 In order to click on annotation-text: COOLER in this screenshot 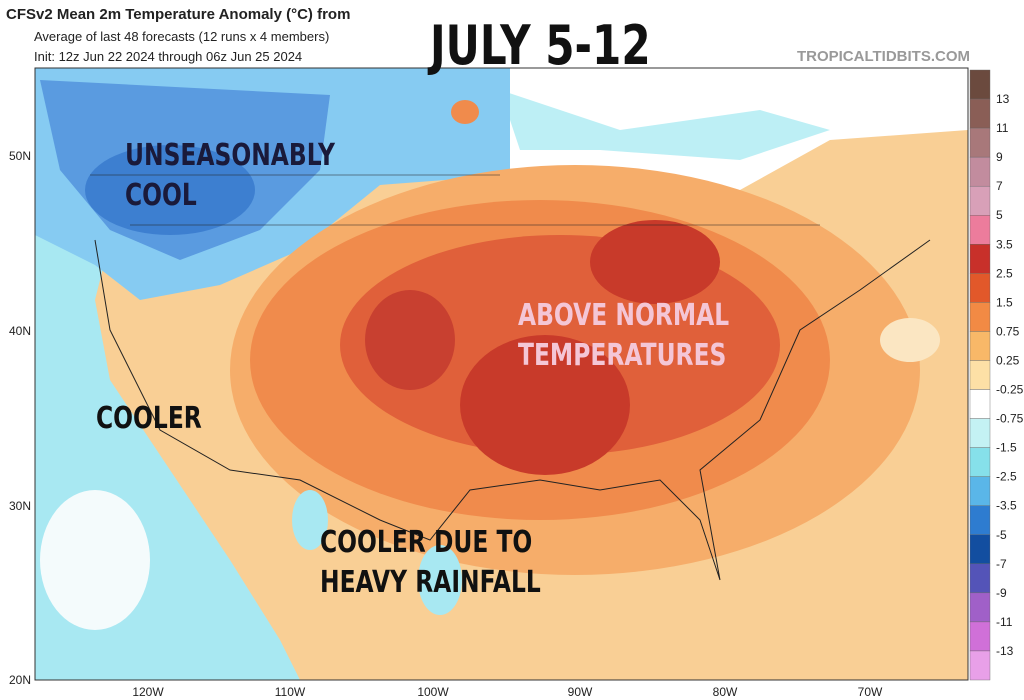, I will do `click(149, 418)`.